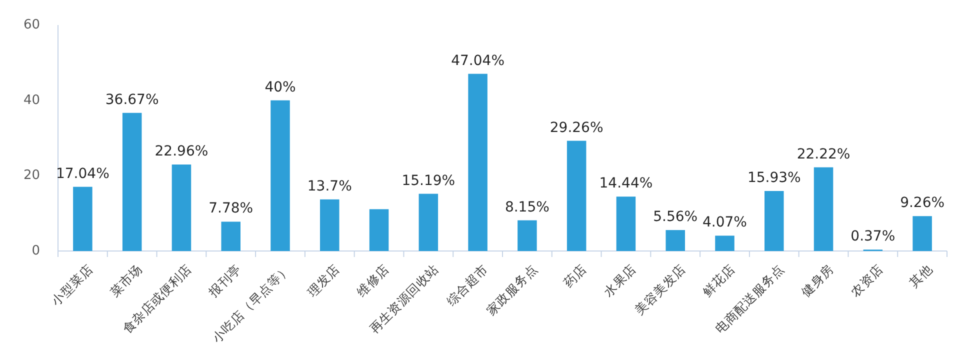  What do you see at coordinates (921, 275) in the screenshot?
I see `x-tick-label: 其他` at bounding box center [921, 275].